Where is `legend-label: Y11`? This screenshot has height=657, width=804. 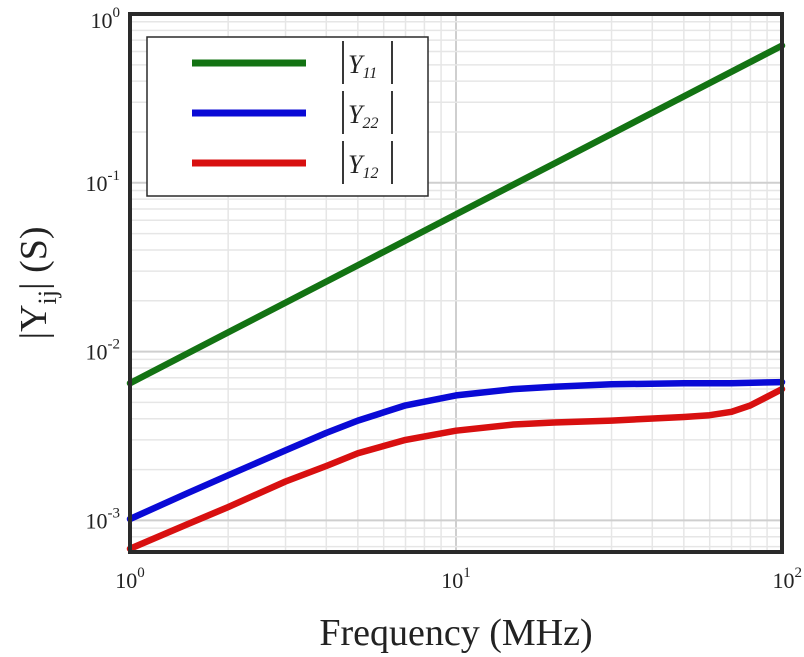 legend-label: Y11 is located at coordinates (362, 66).